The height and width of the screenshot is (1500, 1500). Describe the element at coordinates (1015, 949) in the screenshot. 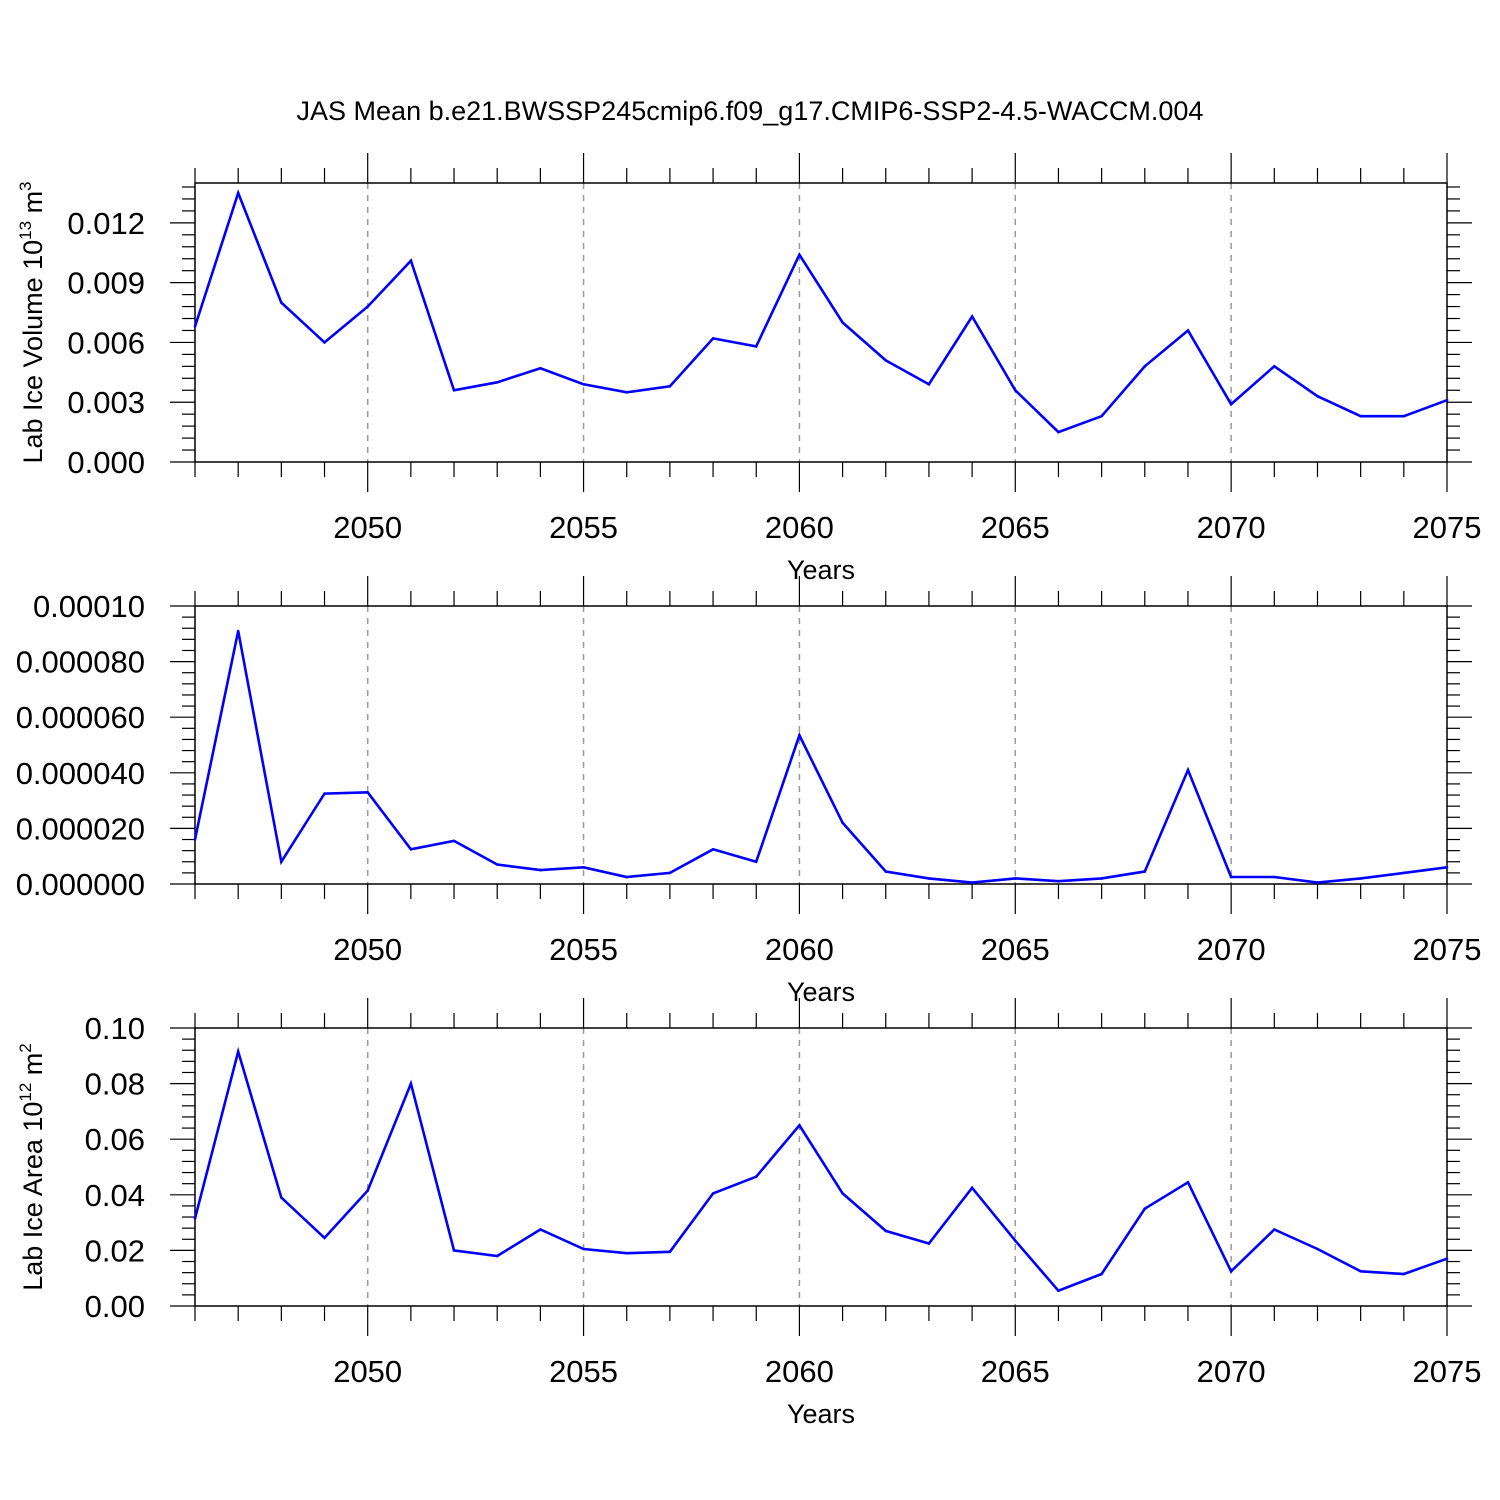

I see `x-tick-label: 2065` at that location.